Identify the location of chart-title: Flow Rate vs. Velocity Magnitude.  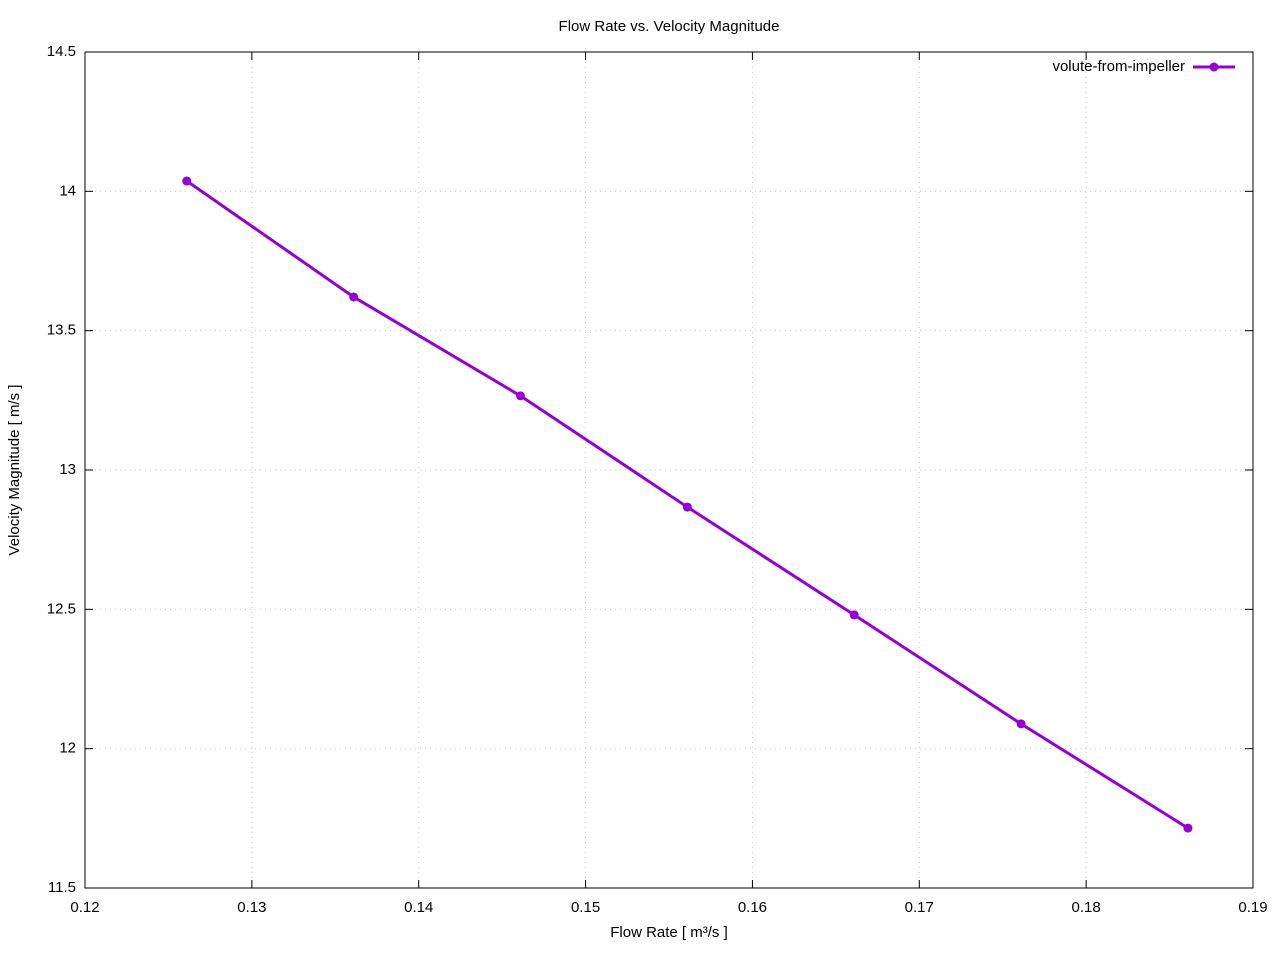
(669, 26).